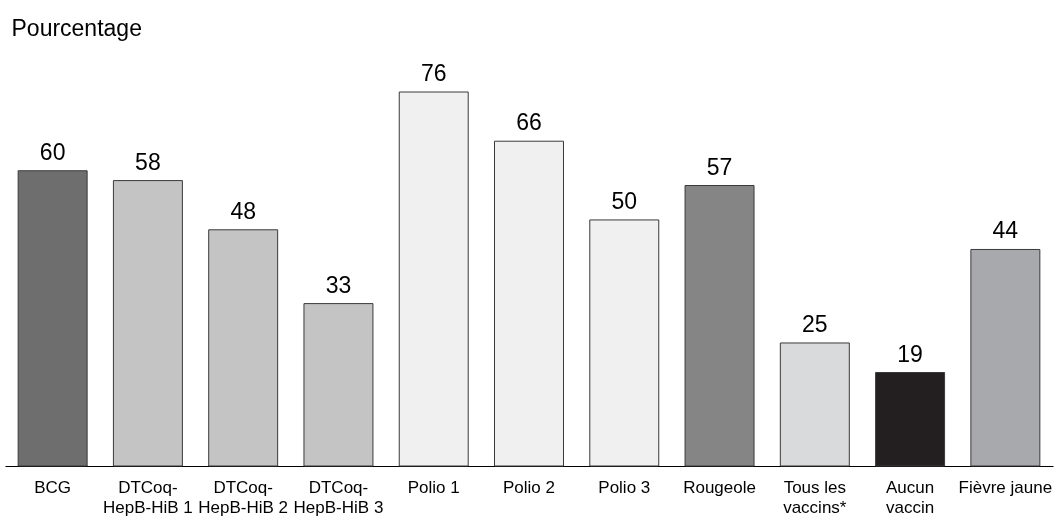  I want to click on x-tick-label: Aucun vaccin, so click(910, 496).